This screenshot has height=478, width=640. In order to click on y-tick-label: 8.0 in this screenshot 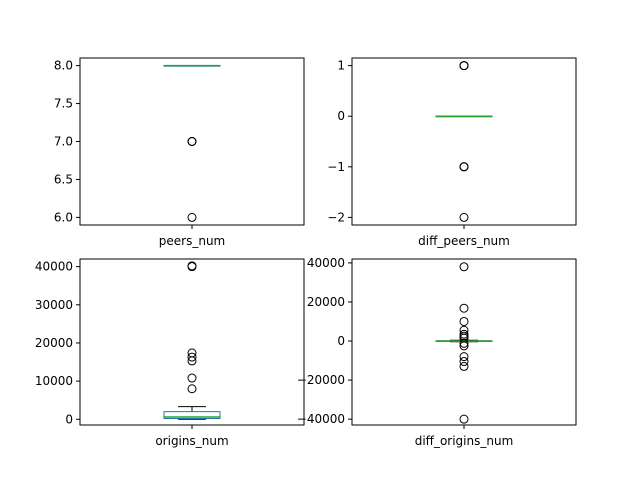, I will do `click(63, 66)`.